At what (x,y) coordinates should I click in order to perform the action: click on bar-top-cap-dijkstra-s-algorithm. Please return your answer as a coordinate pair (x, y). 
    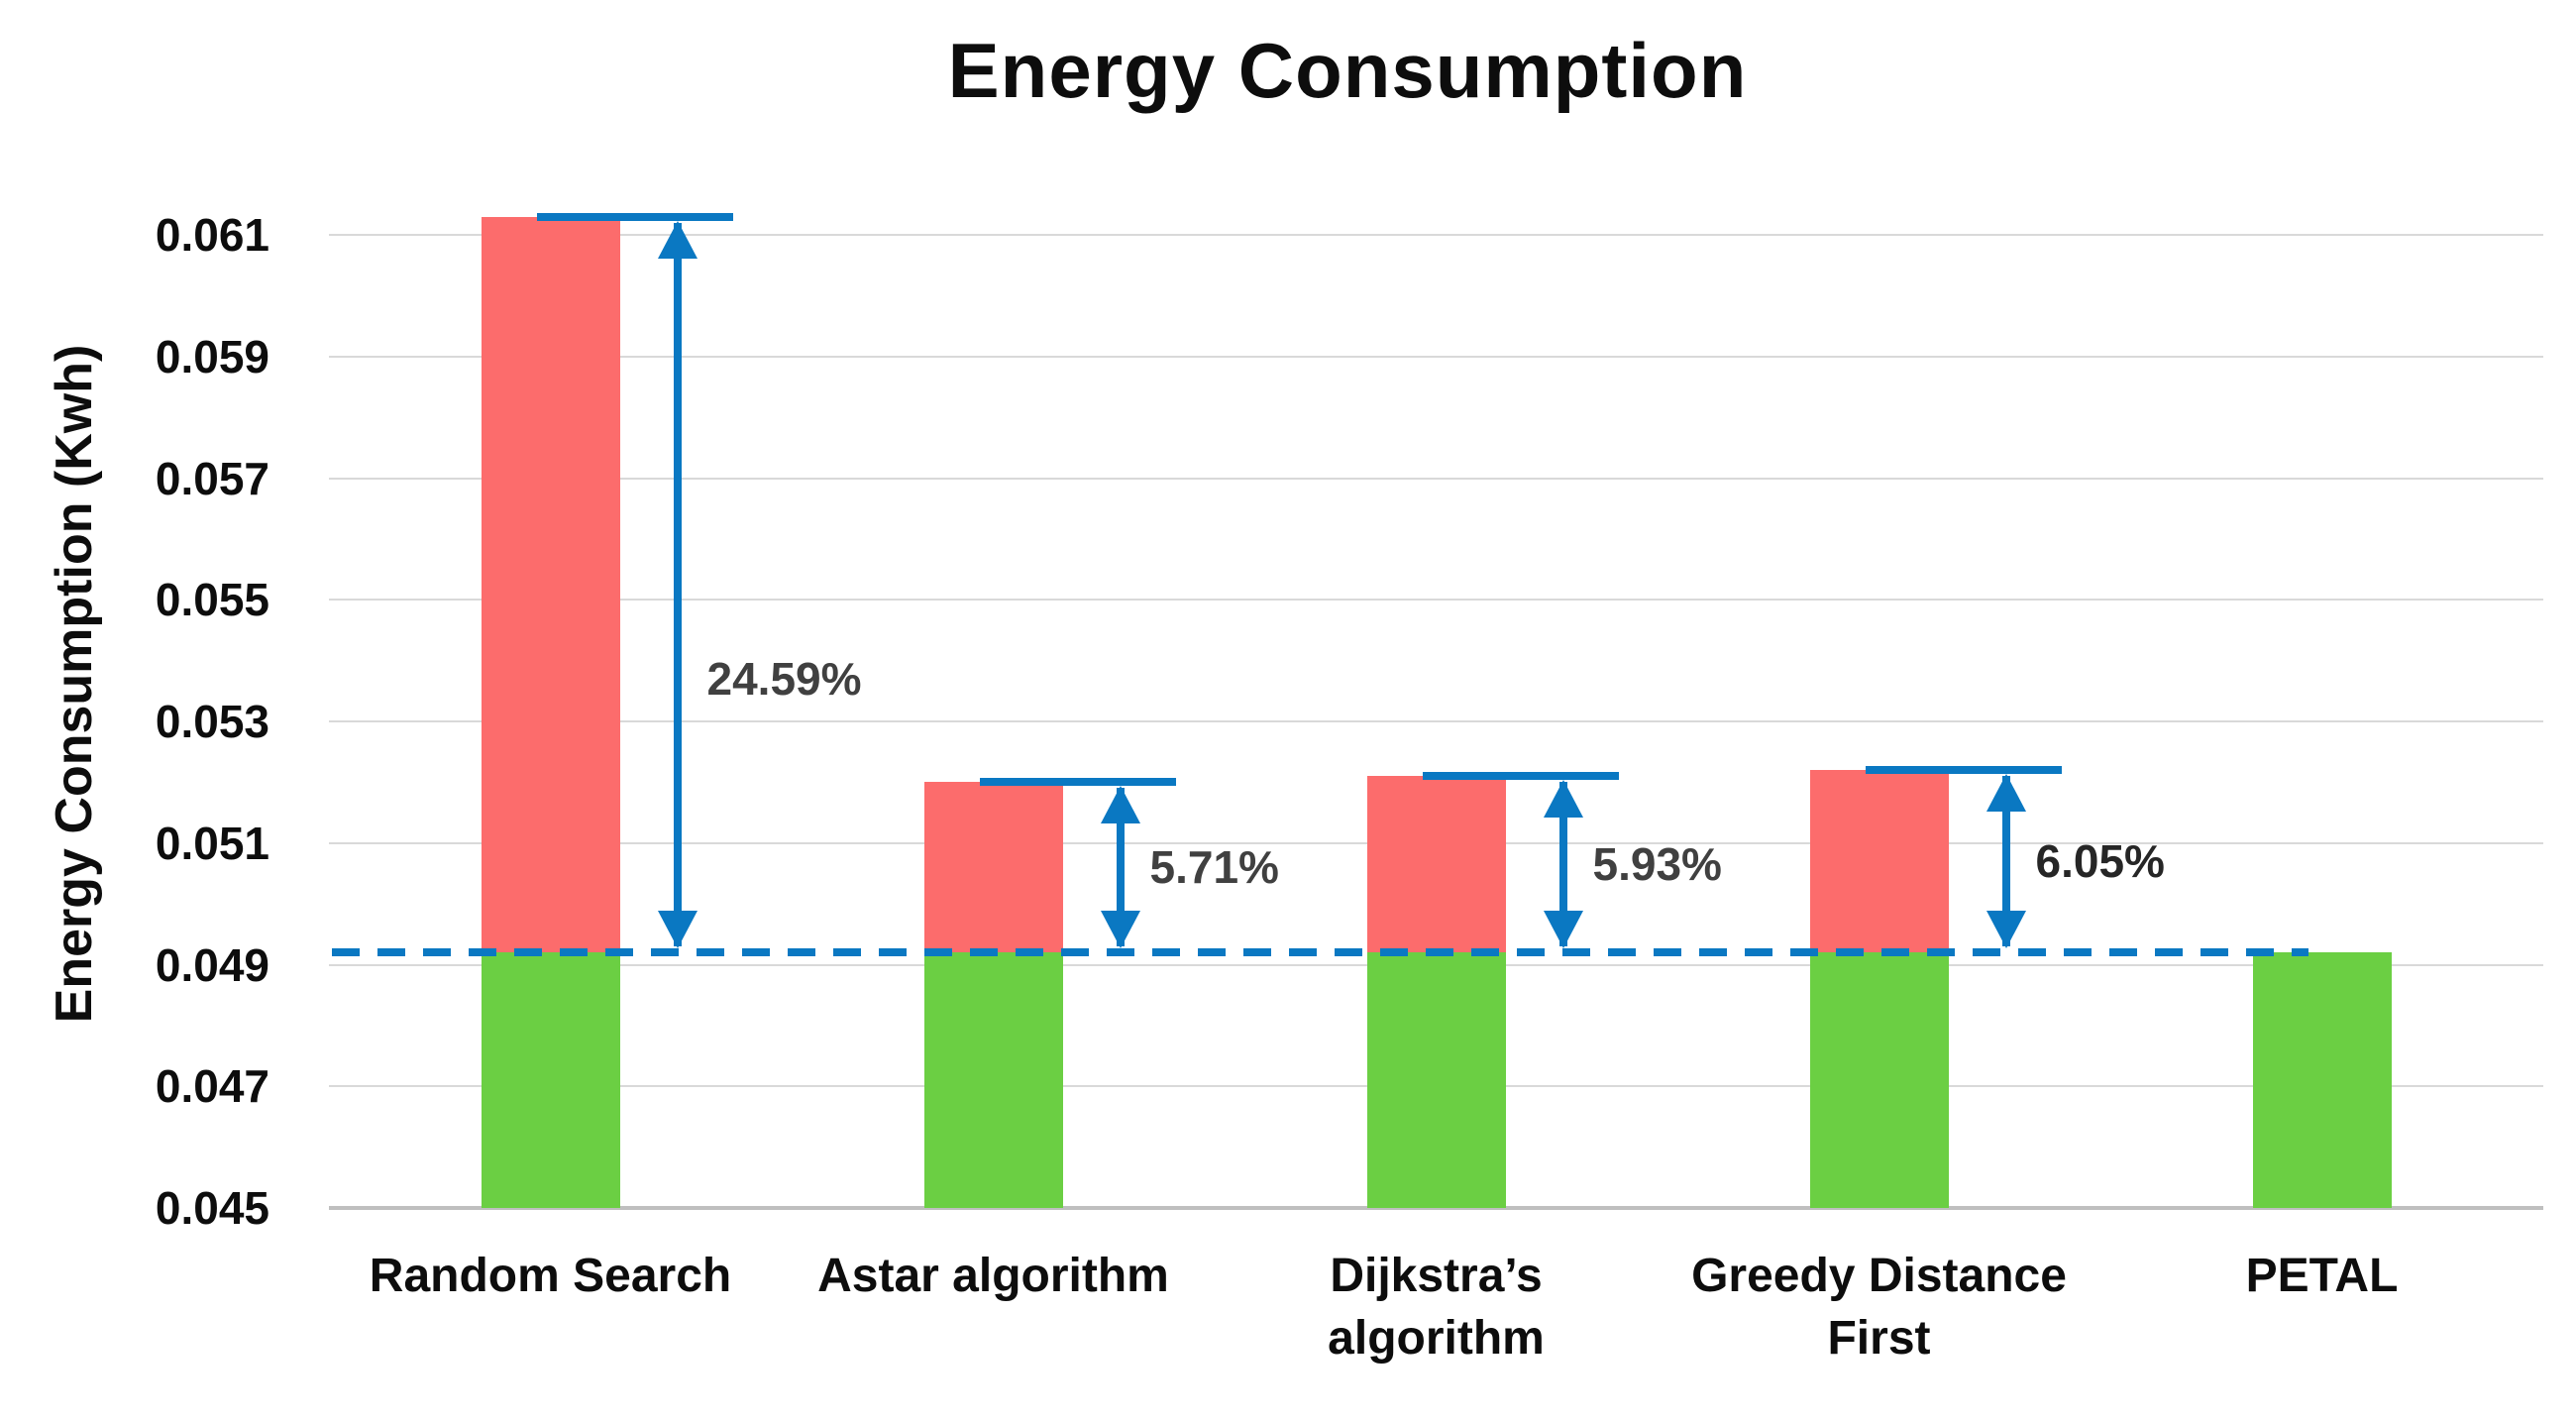
    Looking at the image, I should click on (1521, 776).